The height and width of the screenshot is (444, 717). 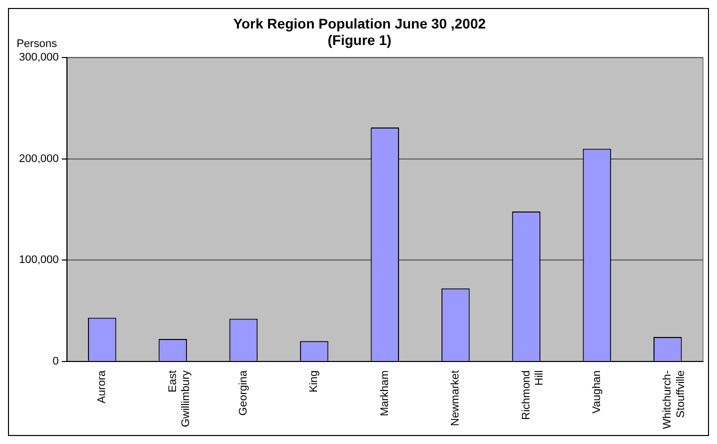 What do you see at coordinates (674, 400) in the screenshot?
I see `x-tick-label: Whitchurch-Stouffville` at bounding box center [674, 400].